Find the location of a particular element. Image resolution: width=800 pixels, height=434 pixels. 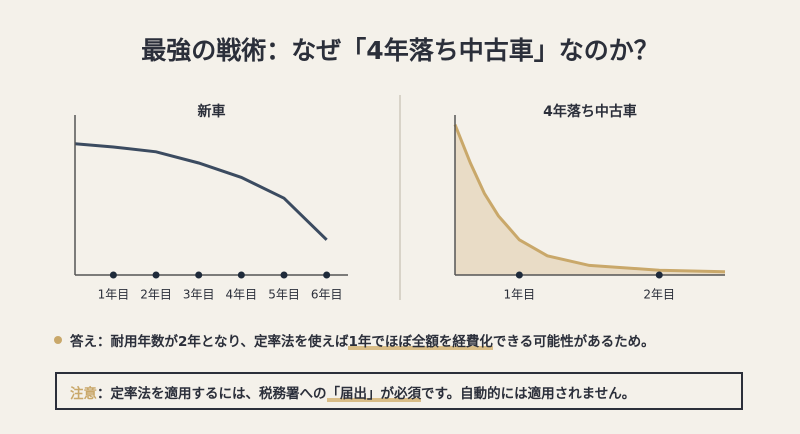

x-tick-label: 5年目 is located at coordinates (284, 295).